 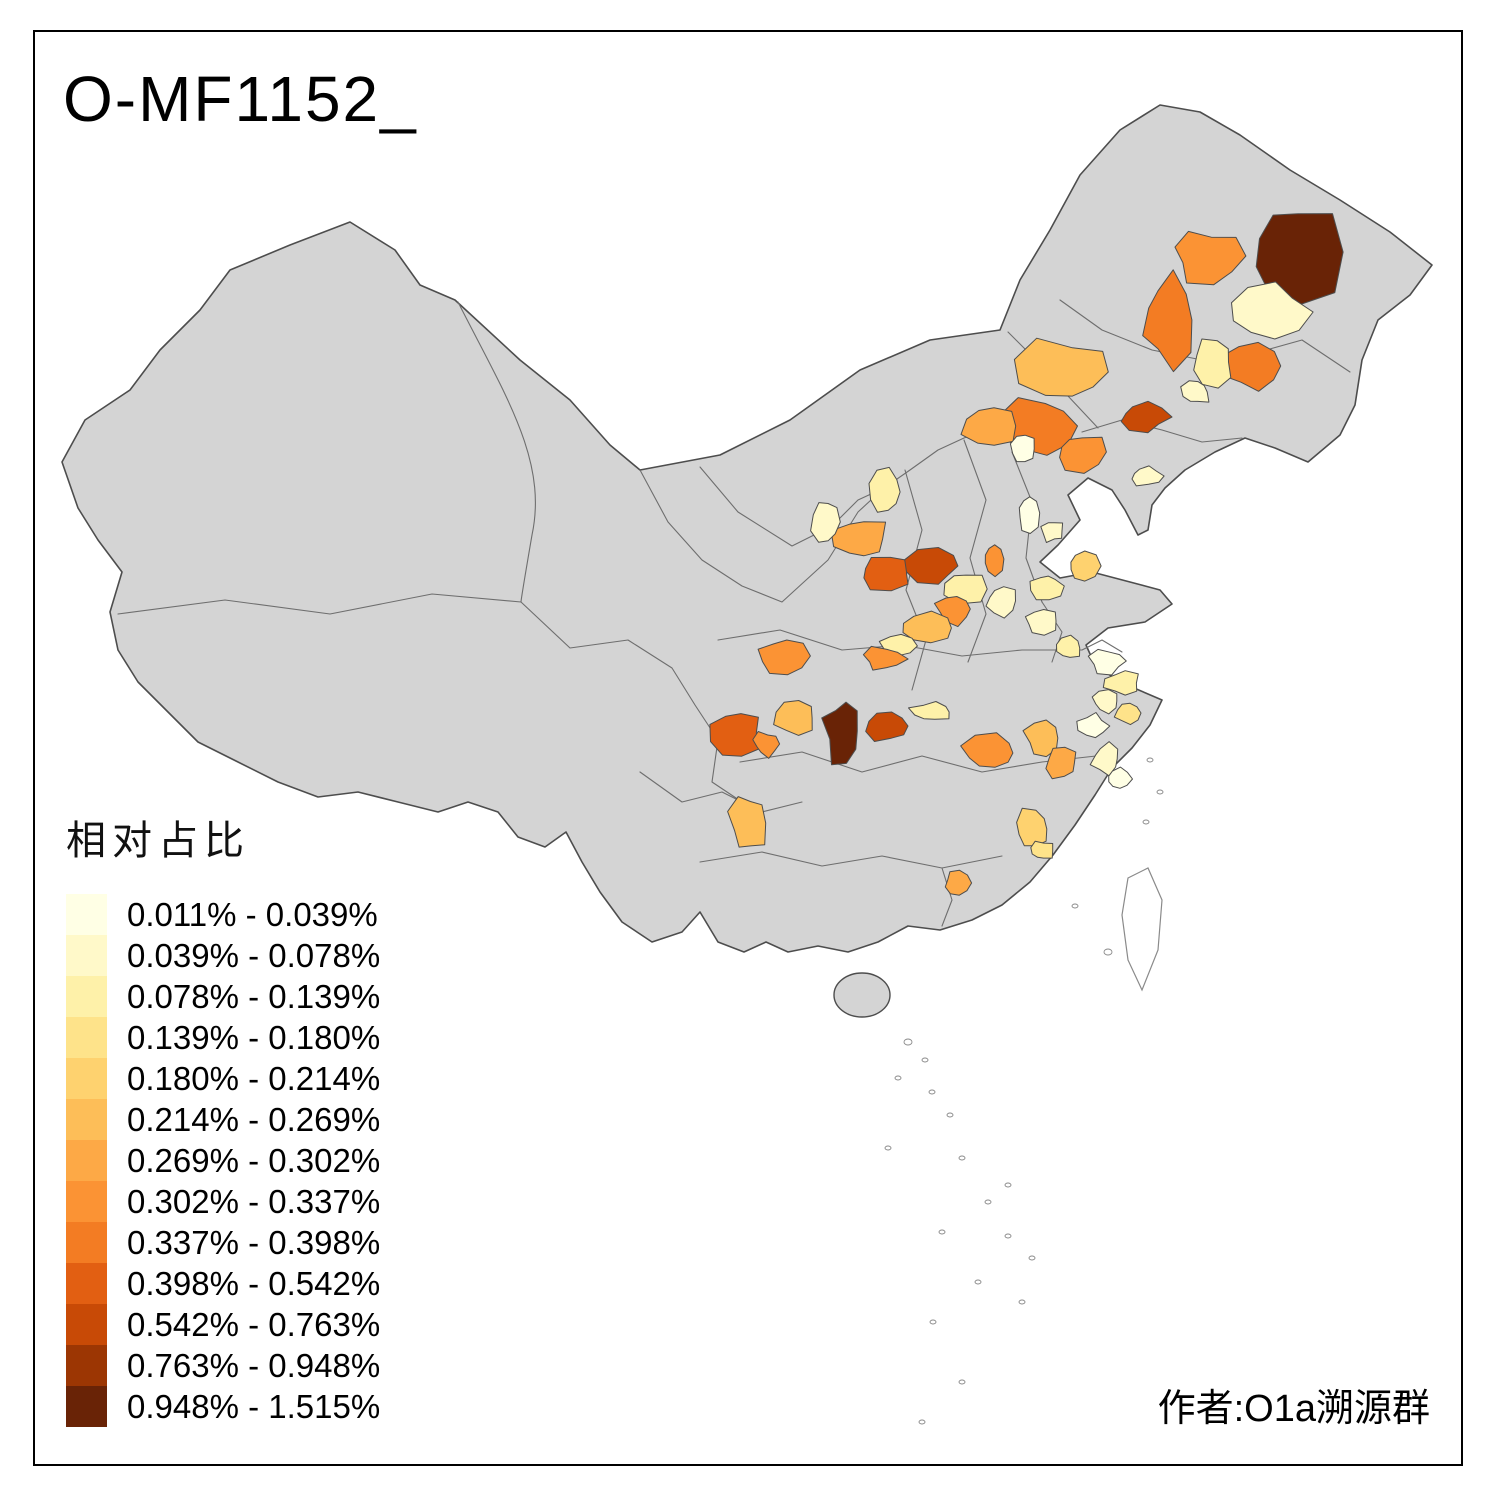 I want to click on legend-row: 0.948% - 1.515%, so click(x=223, y=1406).